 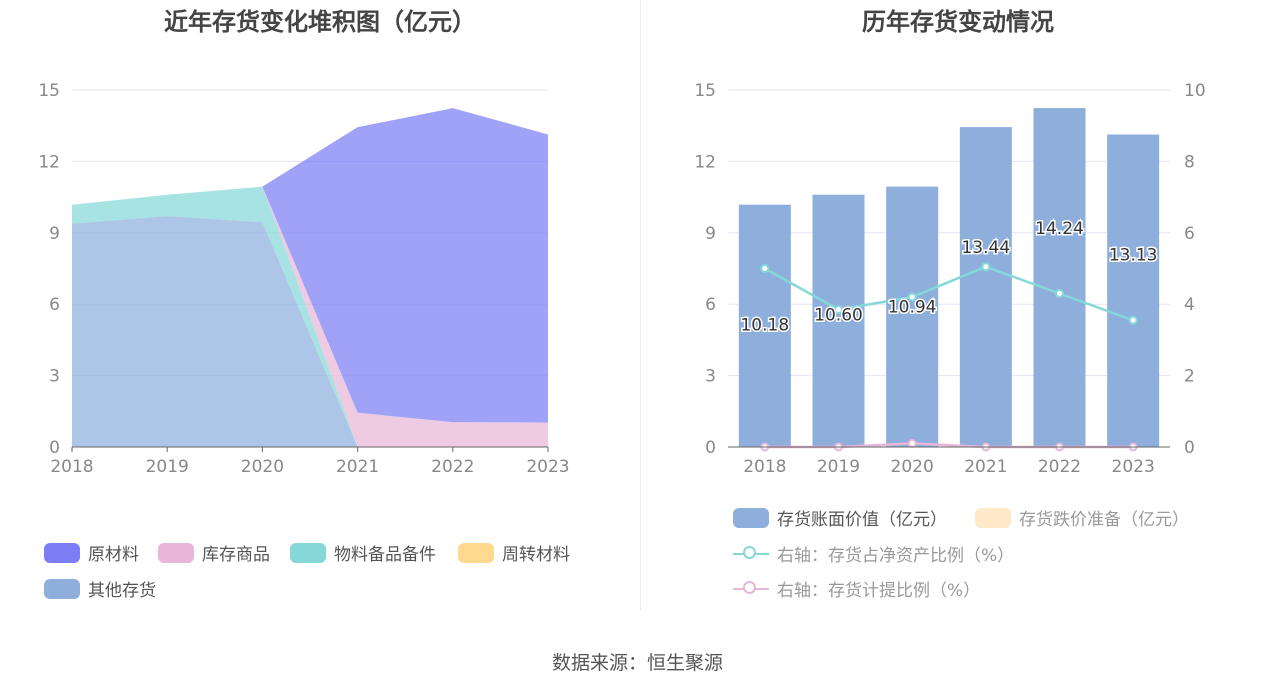 I want to click on bar-2021, so click(x=985, y=287).